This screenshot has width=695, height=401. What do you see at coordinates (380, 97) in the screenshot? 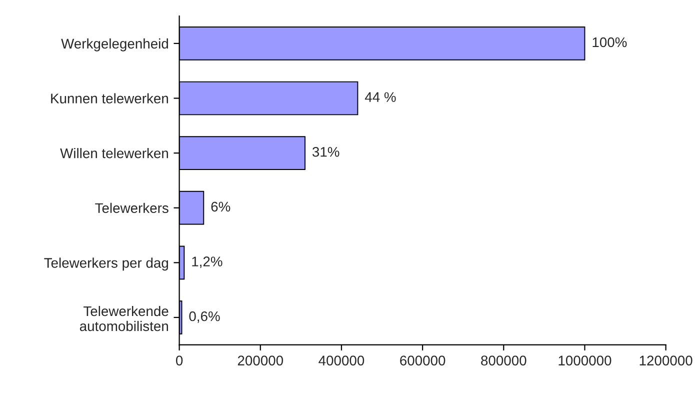
I see `annotation: 44 %` at bounding box center [380, 97].